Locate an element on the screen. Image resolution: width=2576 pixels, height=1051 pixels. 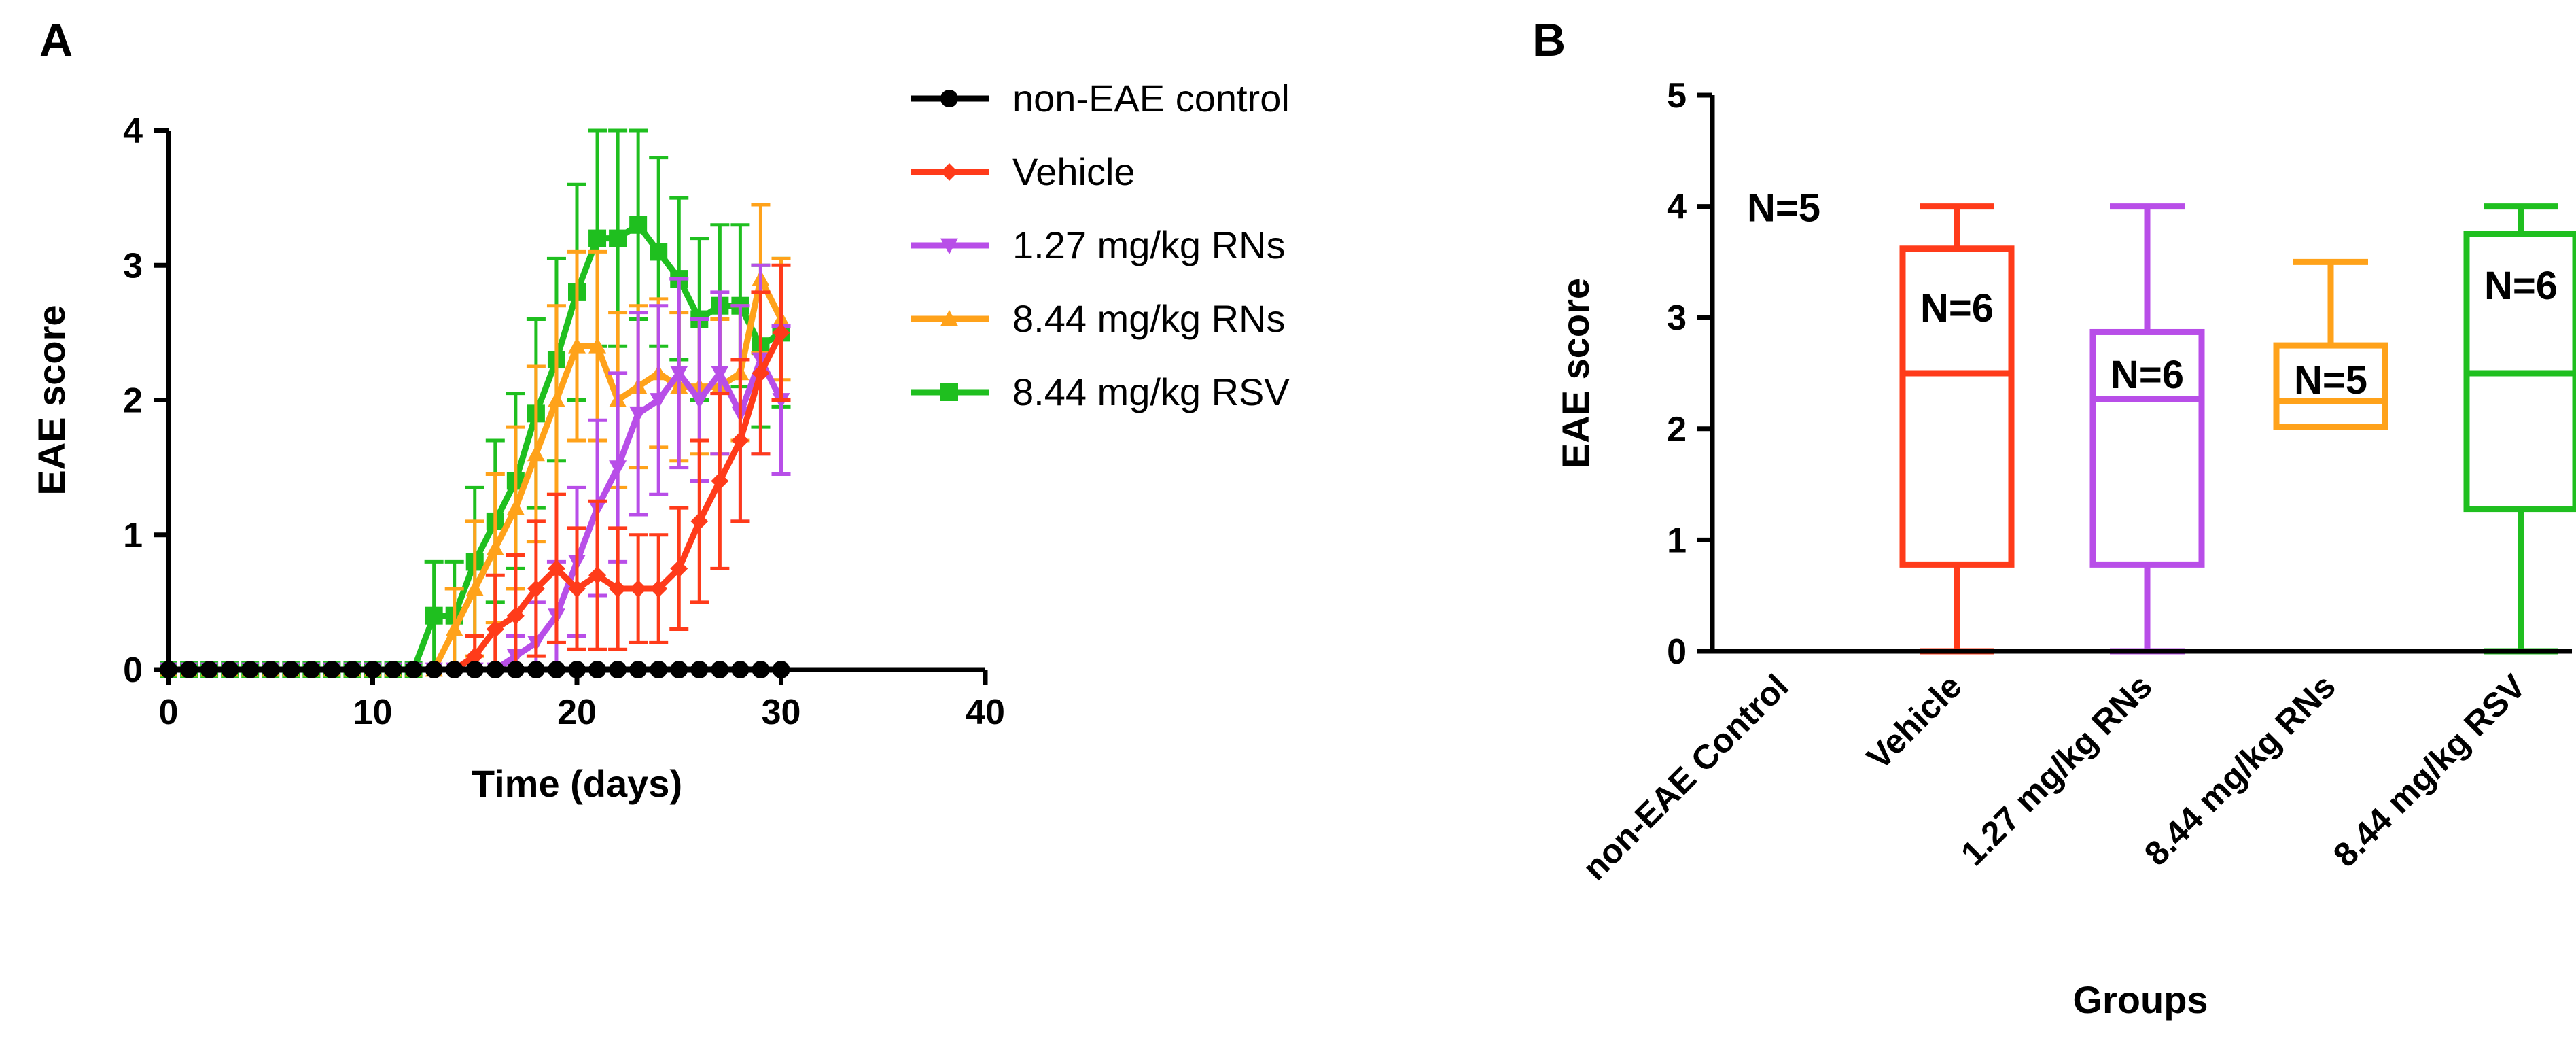
legend-label: 8.44 mg/kg RSV is located at coordinates (1151, 392).